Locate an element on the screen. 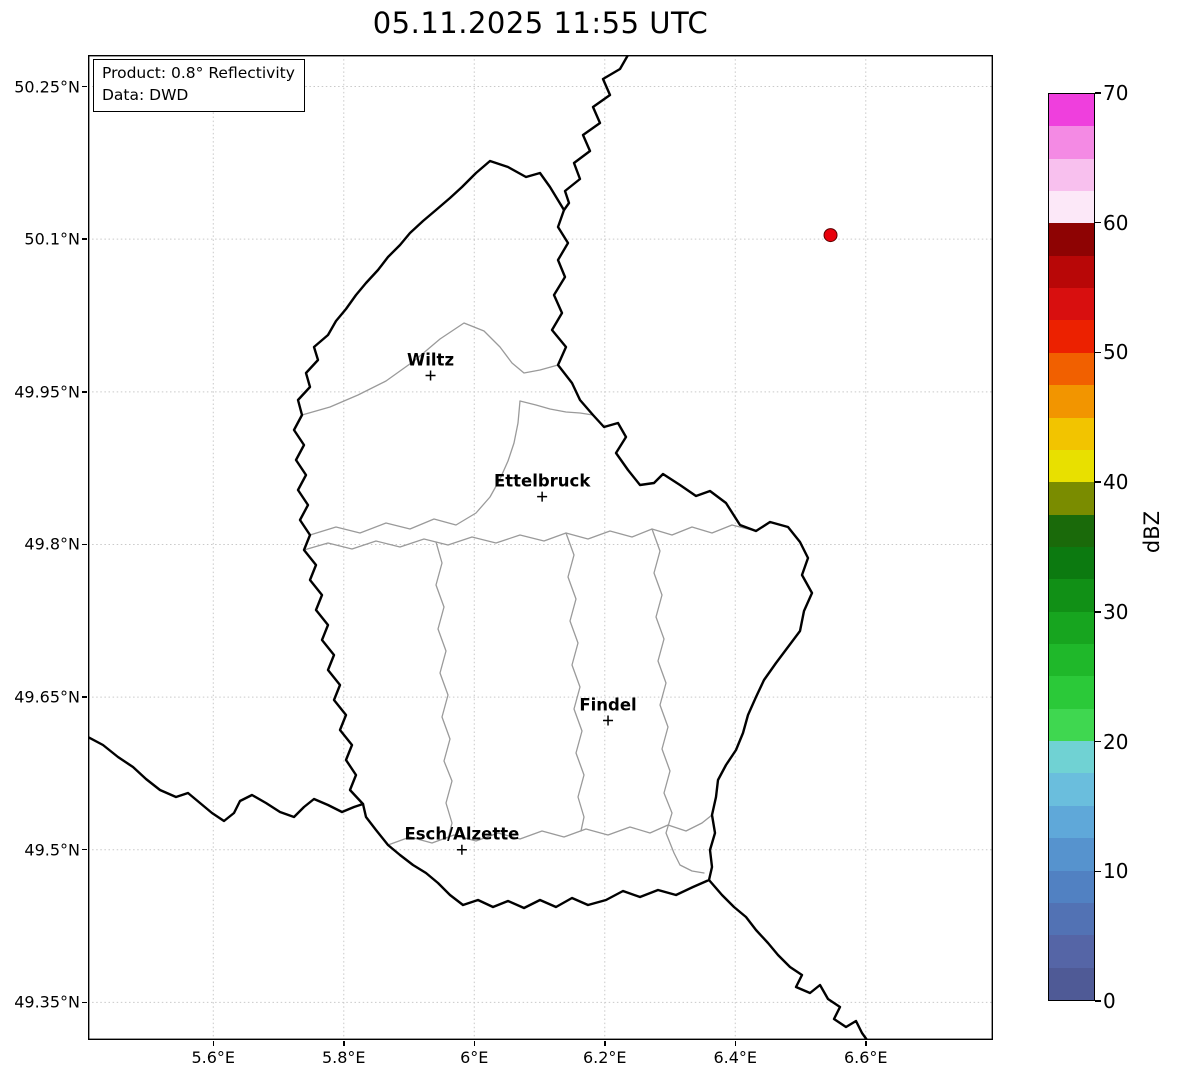  x-tick-label: 6.4°E is located at coordinates (735, 1057).